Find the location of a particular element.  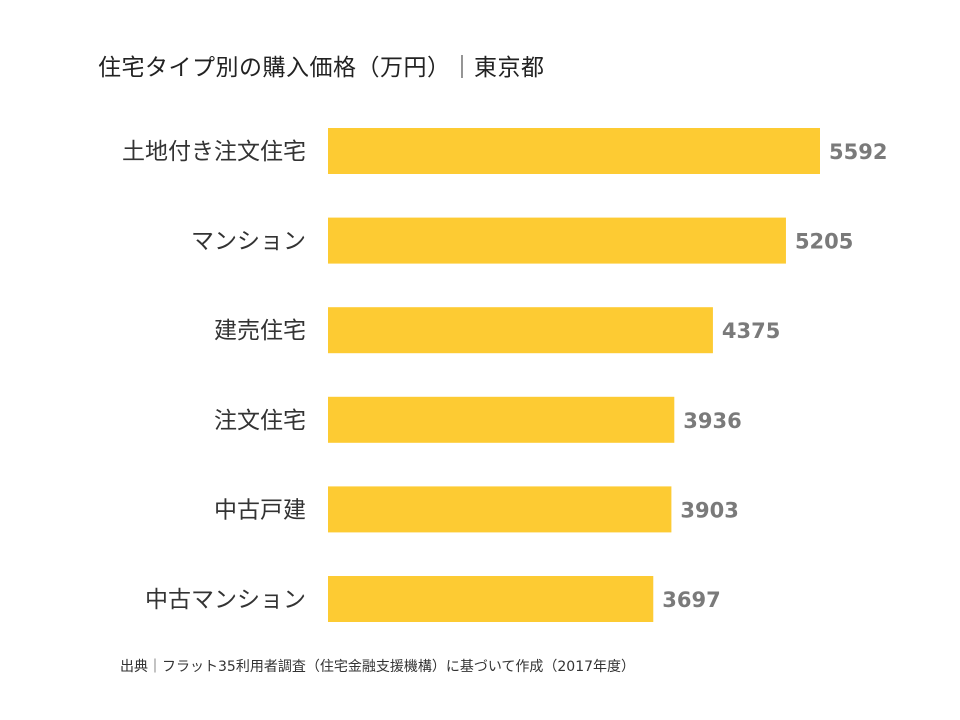

value-label: 5592 is located at coordinates (858, 152).